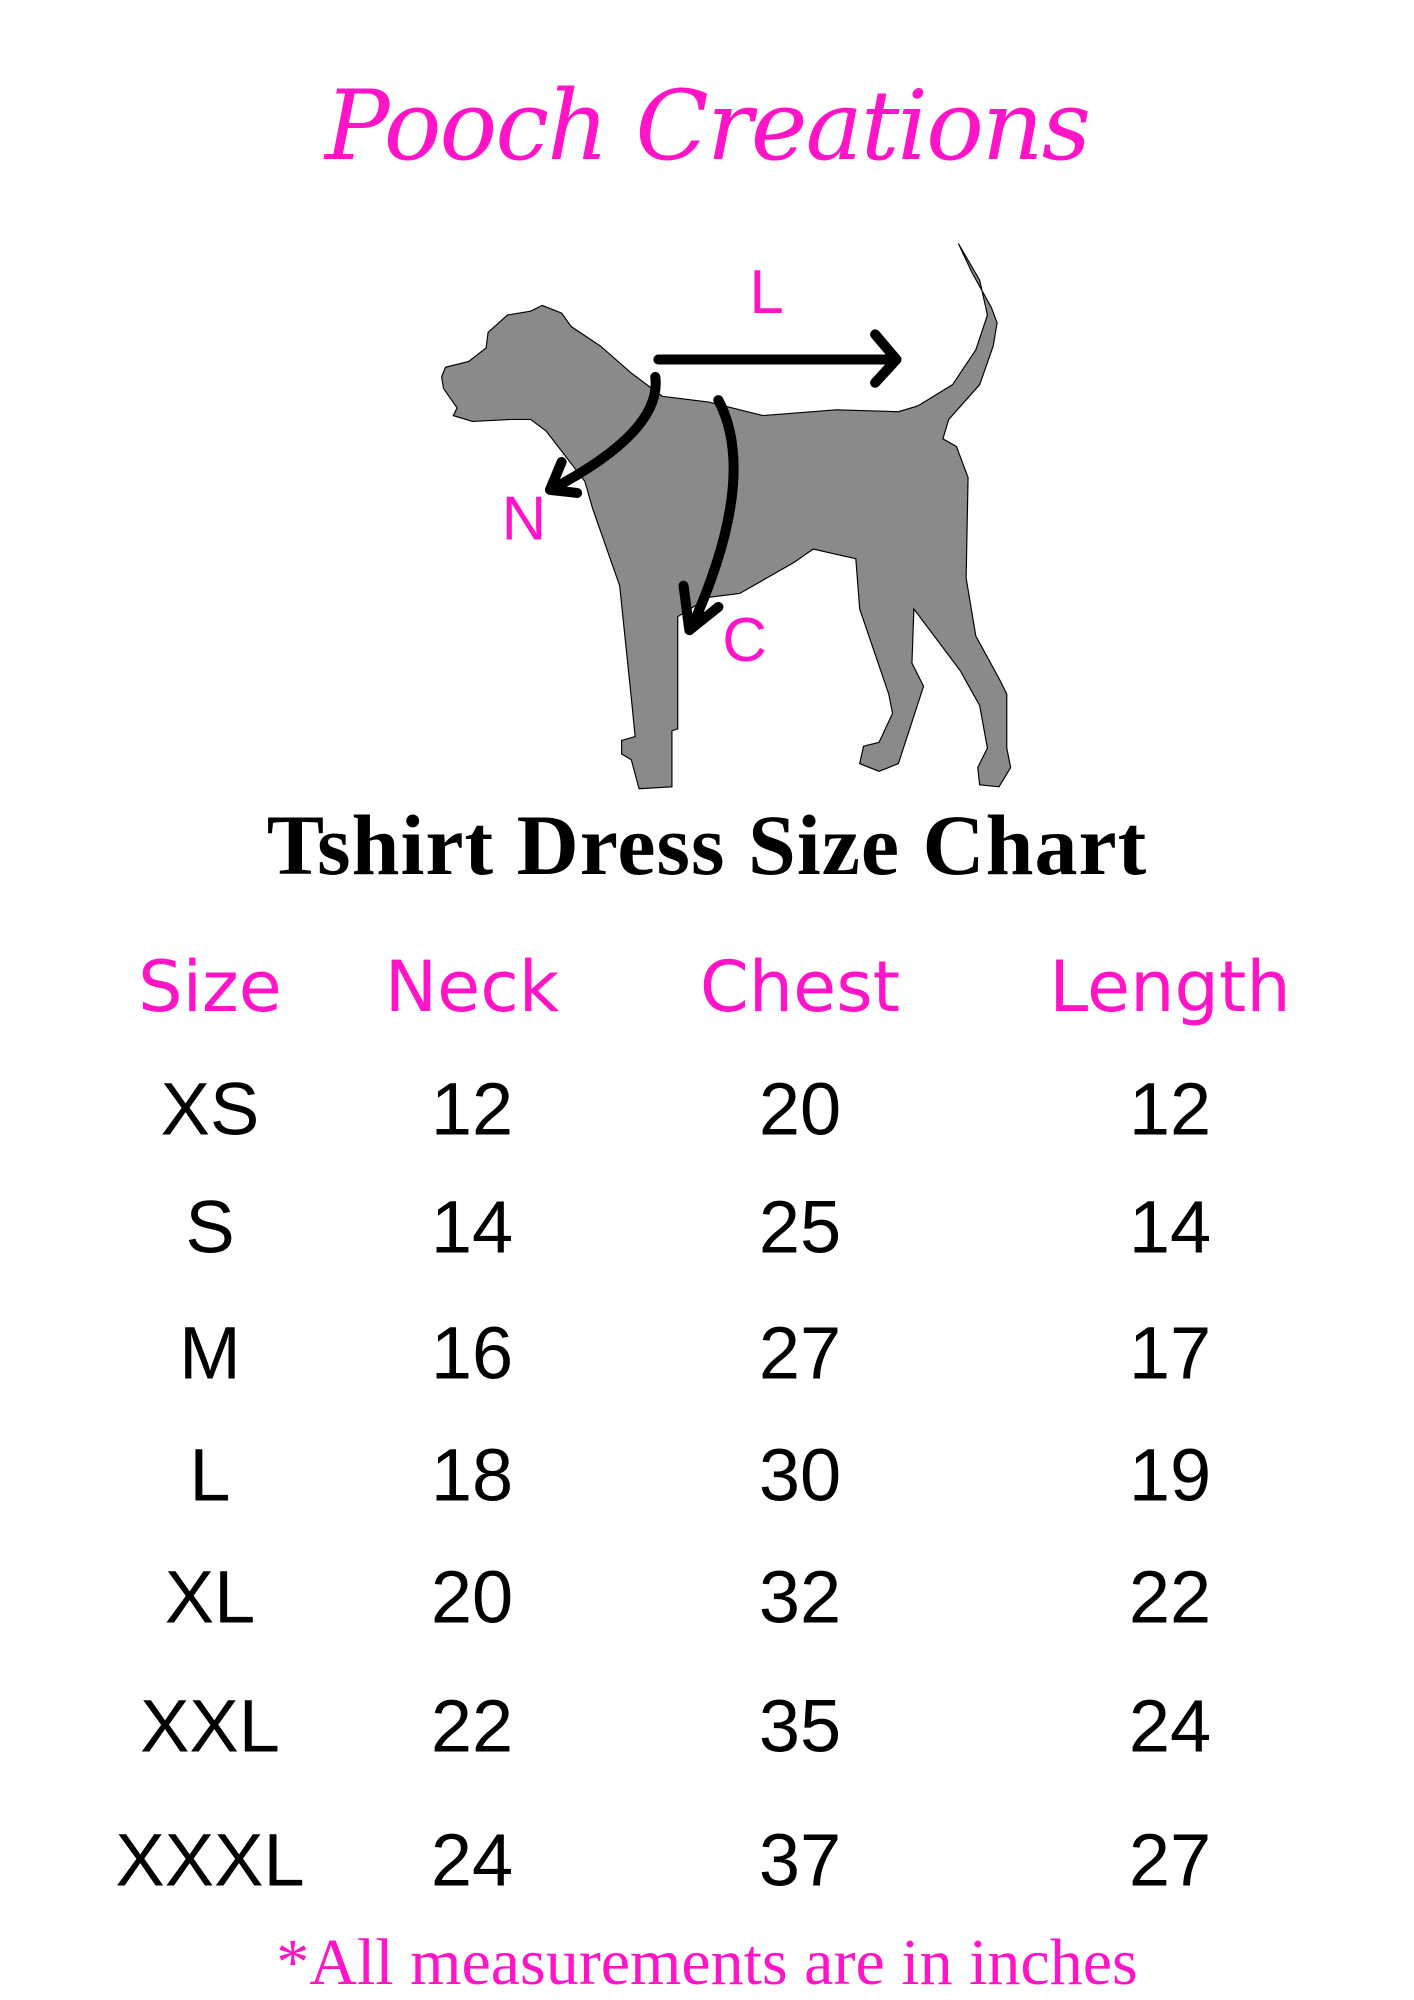 The image size is (1414, 2000). I want to click on measurement-cell: 17, so click(1170, 1353).